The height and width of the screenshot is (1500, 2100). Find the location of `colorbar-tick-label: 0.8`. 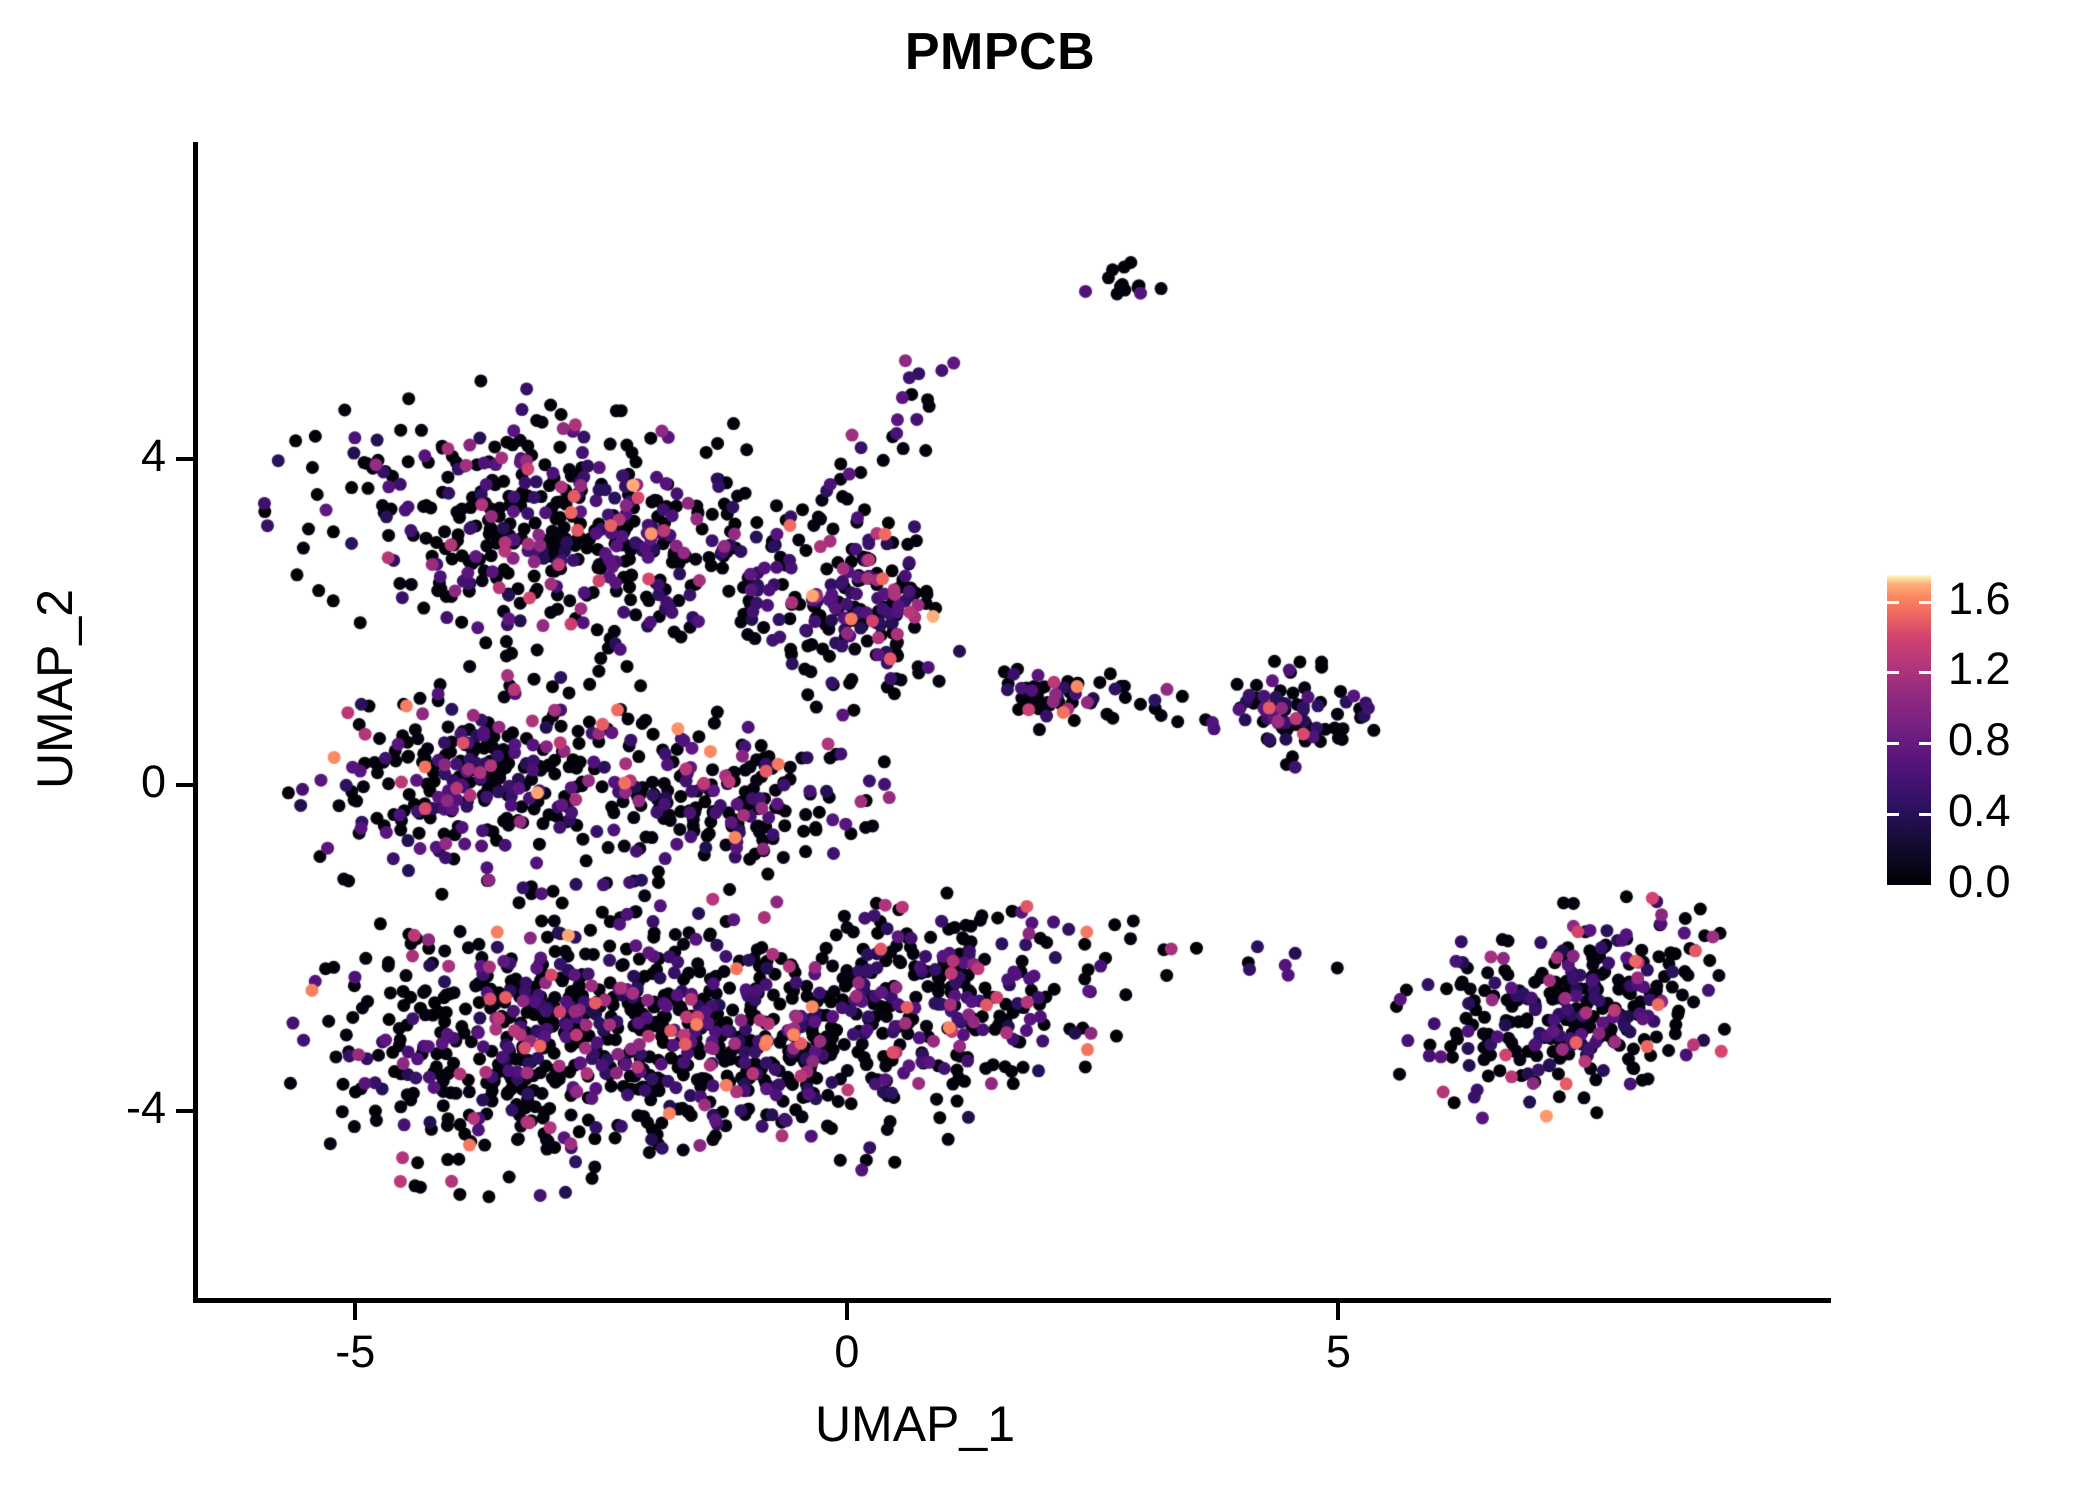

colorbar-tick-label: 0.8 is located at coordinates (1979, 740).